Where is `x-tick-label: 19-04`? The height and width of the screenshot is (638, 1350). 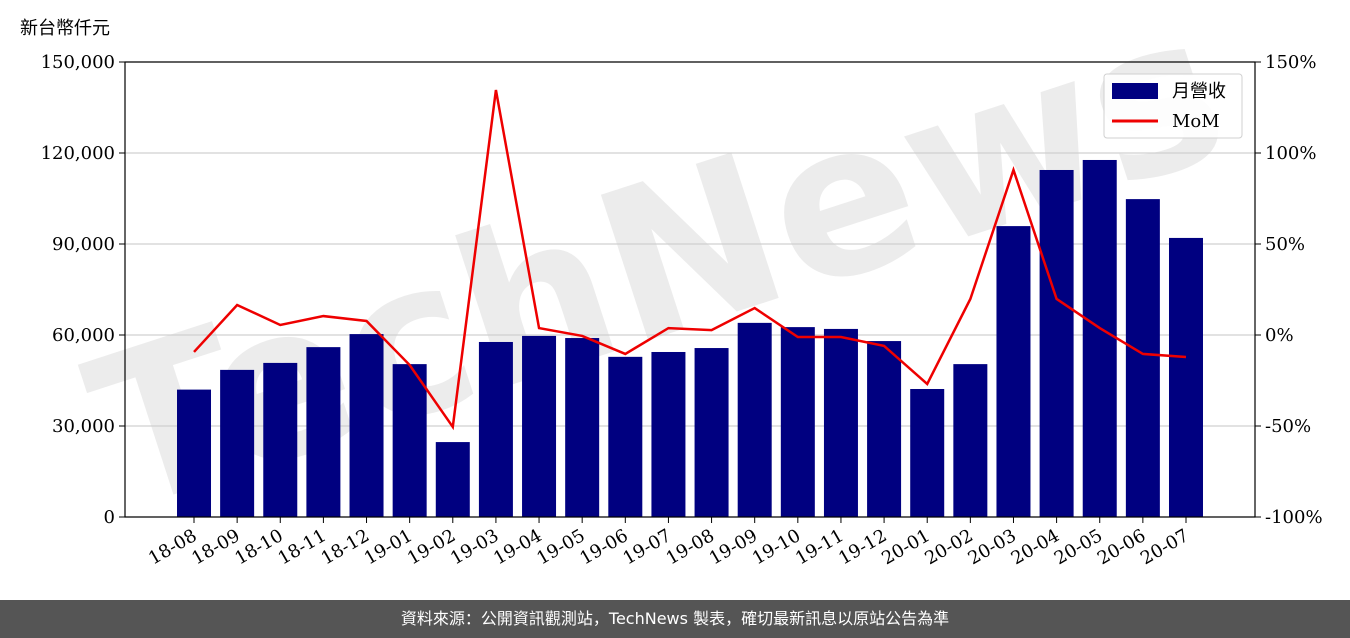 x-tick-label: 19-04 is located at coordinates (517, 547).